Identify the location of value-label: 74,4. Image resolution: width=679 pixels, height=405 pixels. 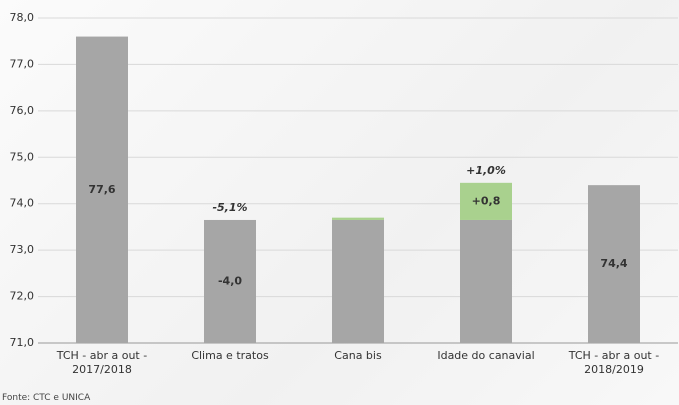
(613, 263).